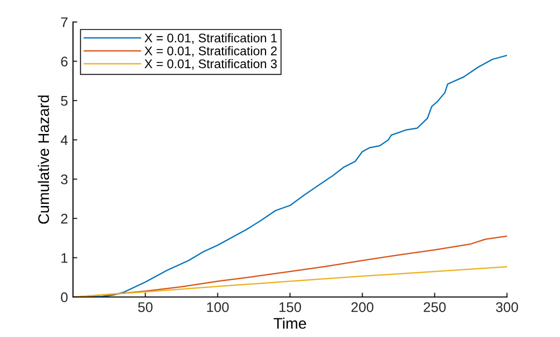 The height and width of the screenshot is (337, 560). I want to click on x-tick-label: 150, so click(290, 307).